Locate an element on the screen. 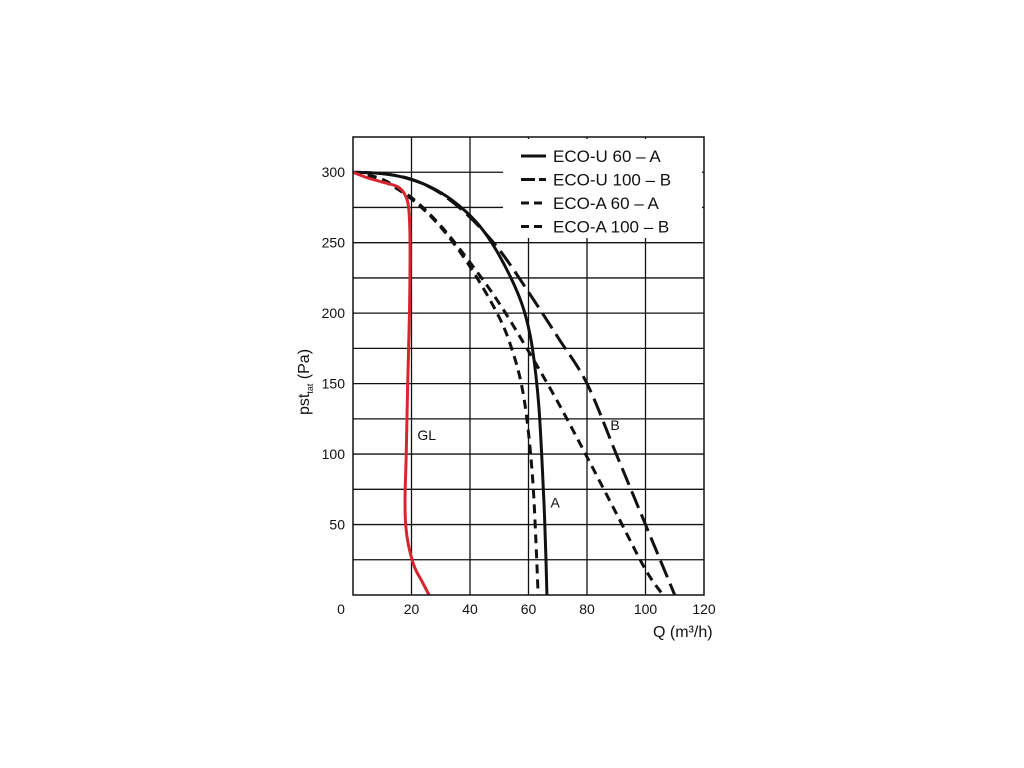 The height and width of the screenshot is (768, 1024). y-tick-label: 150 is located at coordinates (334, 384).